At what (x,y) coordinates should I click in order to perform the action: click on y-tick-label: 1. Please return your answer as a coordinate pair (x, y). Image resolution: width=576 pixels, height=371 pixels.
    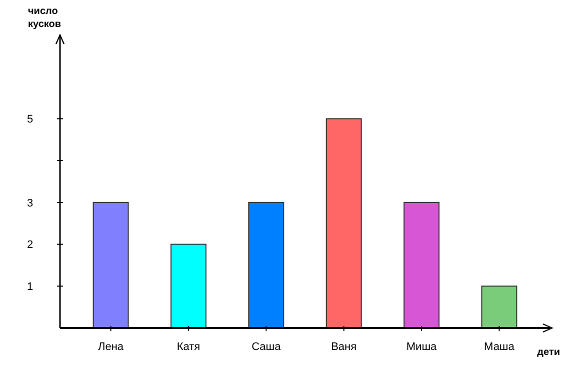
    Looking at the image, I should click on (30, 286).